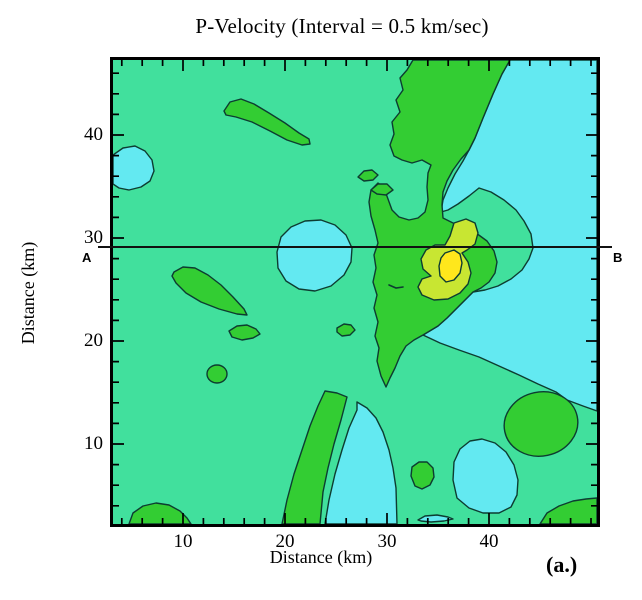 The height and width of the screenshot is (600, 642). Describe the element at coordinates (93, 443) in the screenshot. I see `y-tick-label-10: 10` at that location.